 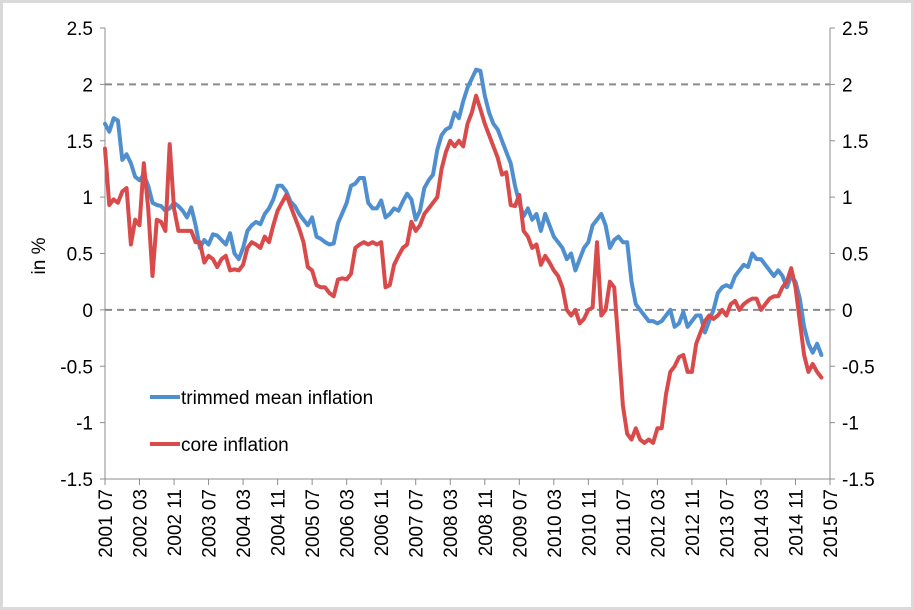 What do you see at coordinates (141, 523) in the screenshot?
I see `x-tick-label: 2002 03` at bounding box center [141, 523].